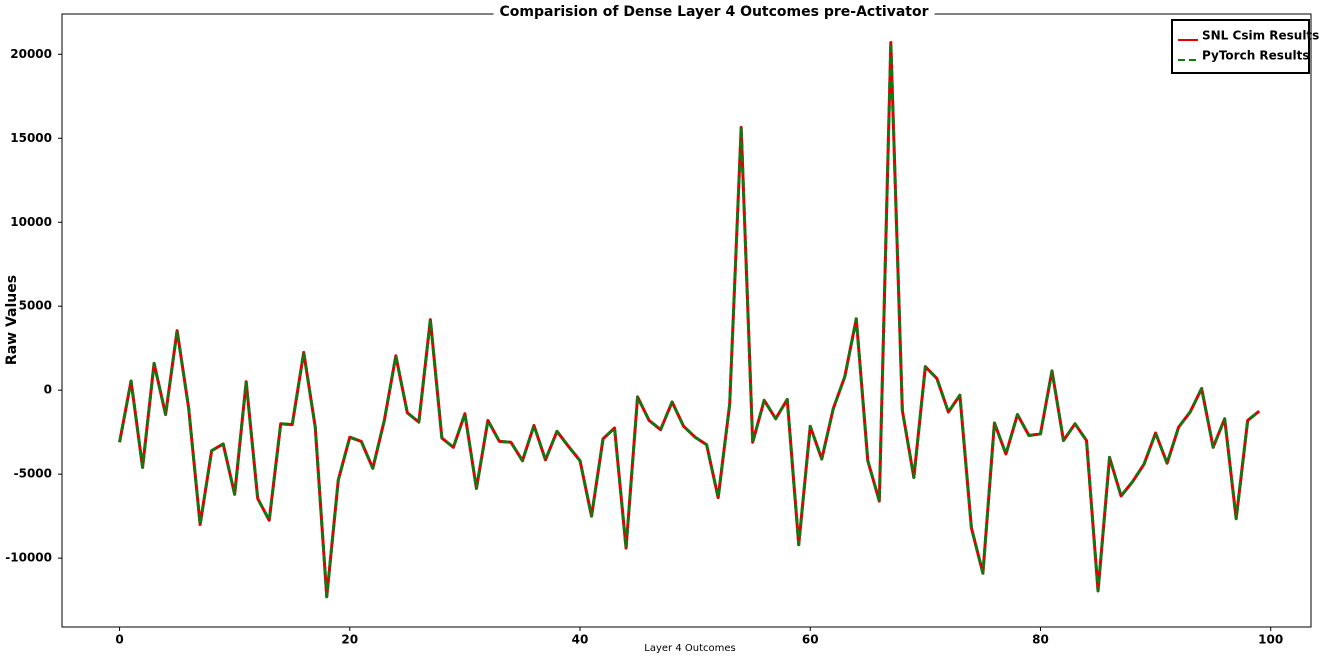 The width and height of the screenshot is (1325, 661). What do you see at coordinates (31, 138) in the screenshot?
I see `y-tick-label: 15000` at bounding box center [31, 138].